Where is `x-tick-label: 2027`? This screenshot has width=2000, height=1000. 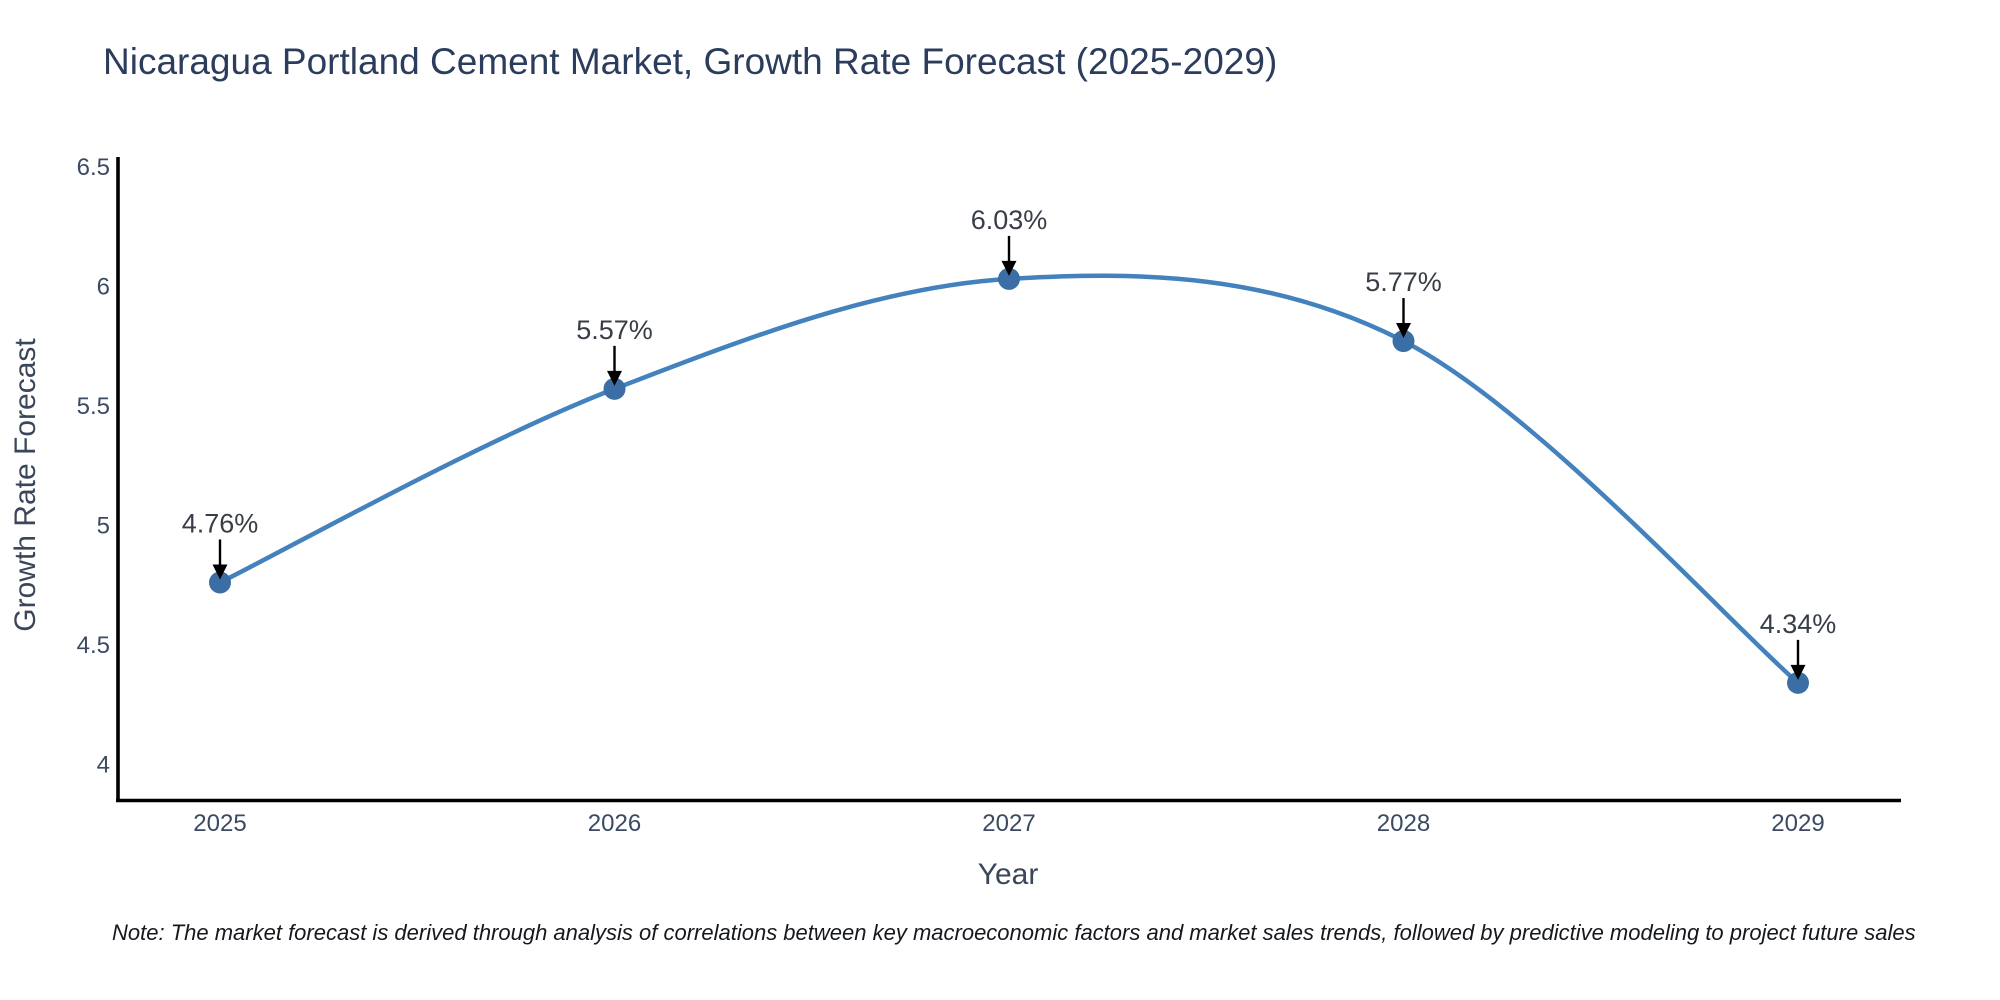
x-tick-label: 2027 is located at coordinates (1008, 823).